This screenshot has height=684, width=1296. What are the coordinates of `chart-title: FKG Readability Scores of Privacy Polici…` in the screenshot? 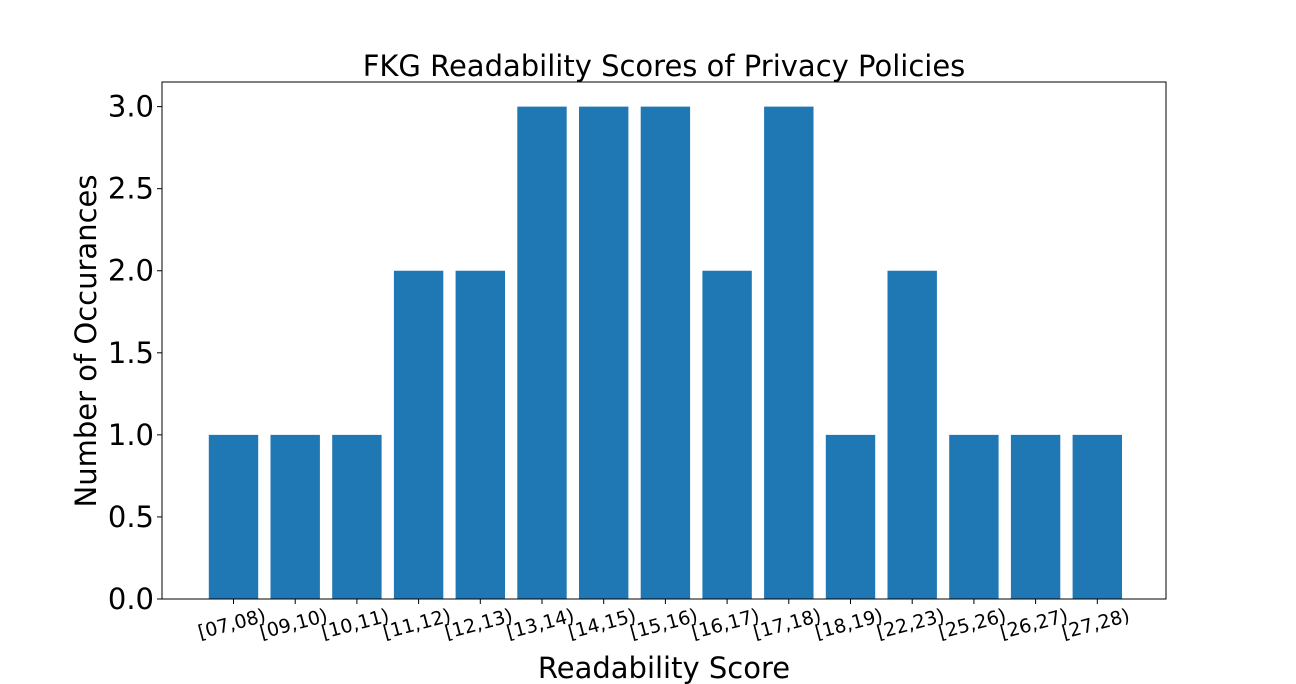 It's located at (664, 66).